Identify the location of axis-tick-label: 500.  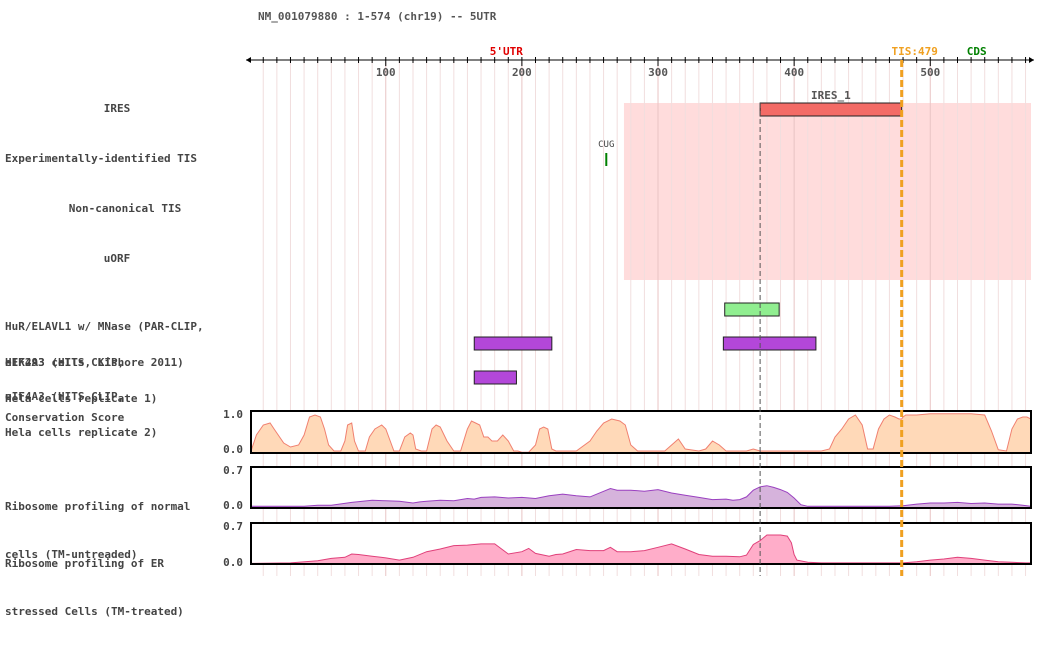
(930, 72).